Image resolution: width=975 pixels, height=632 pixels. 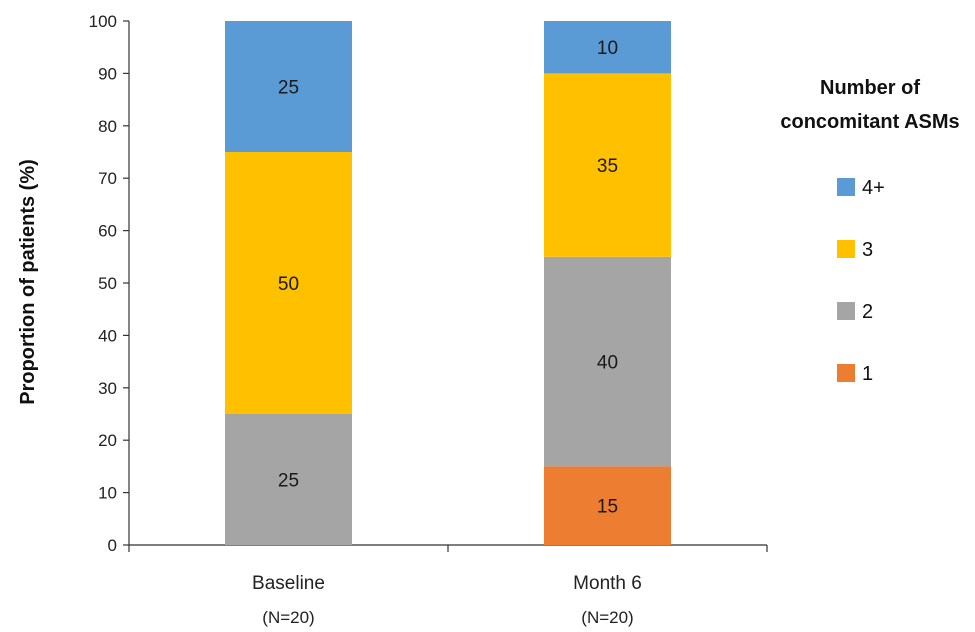 I want to click on data-label: 15, so click(x=607, y=507).